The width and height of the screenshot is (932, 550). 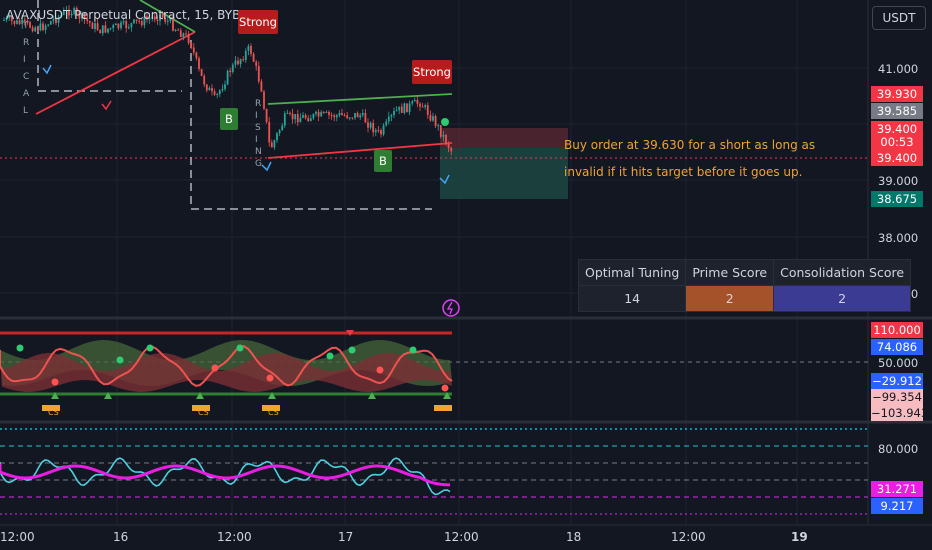 I want to click on osc-box-110: 110.000, so click(x=897, y=330).